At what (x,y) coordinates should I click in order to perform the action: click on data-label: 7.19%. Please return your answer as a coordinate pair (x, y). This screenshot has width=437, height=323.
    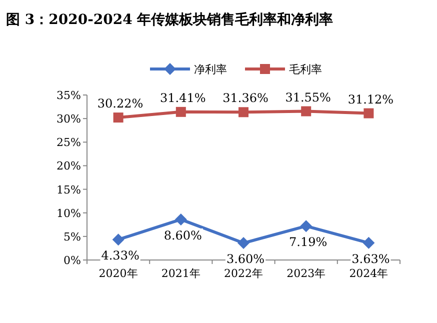
    Looking at the image, I should click on (308, 242).